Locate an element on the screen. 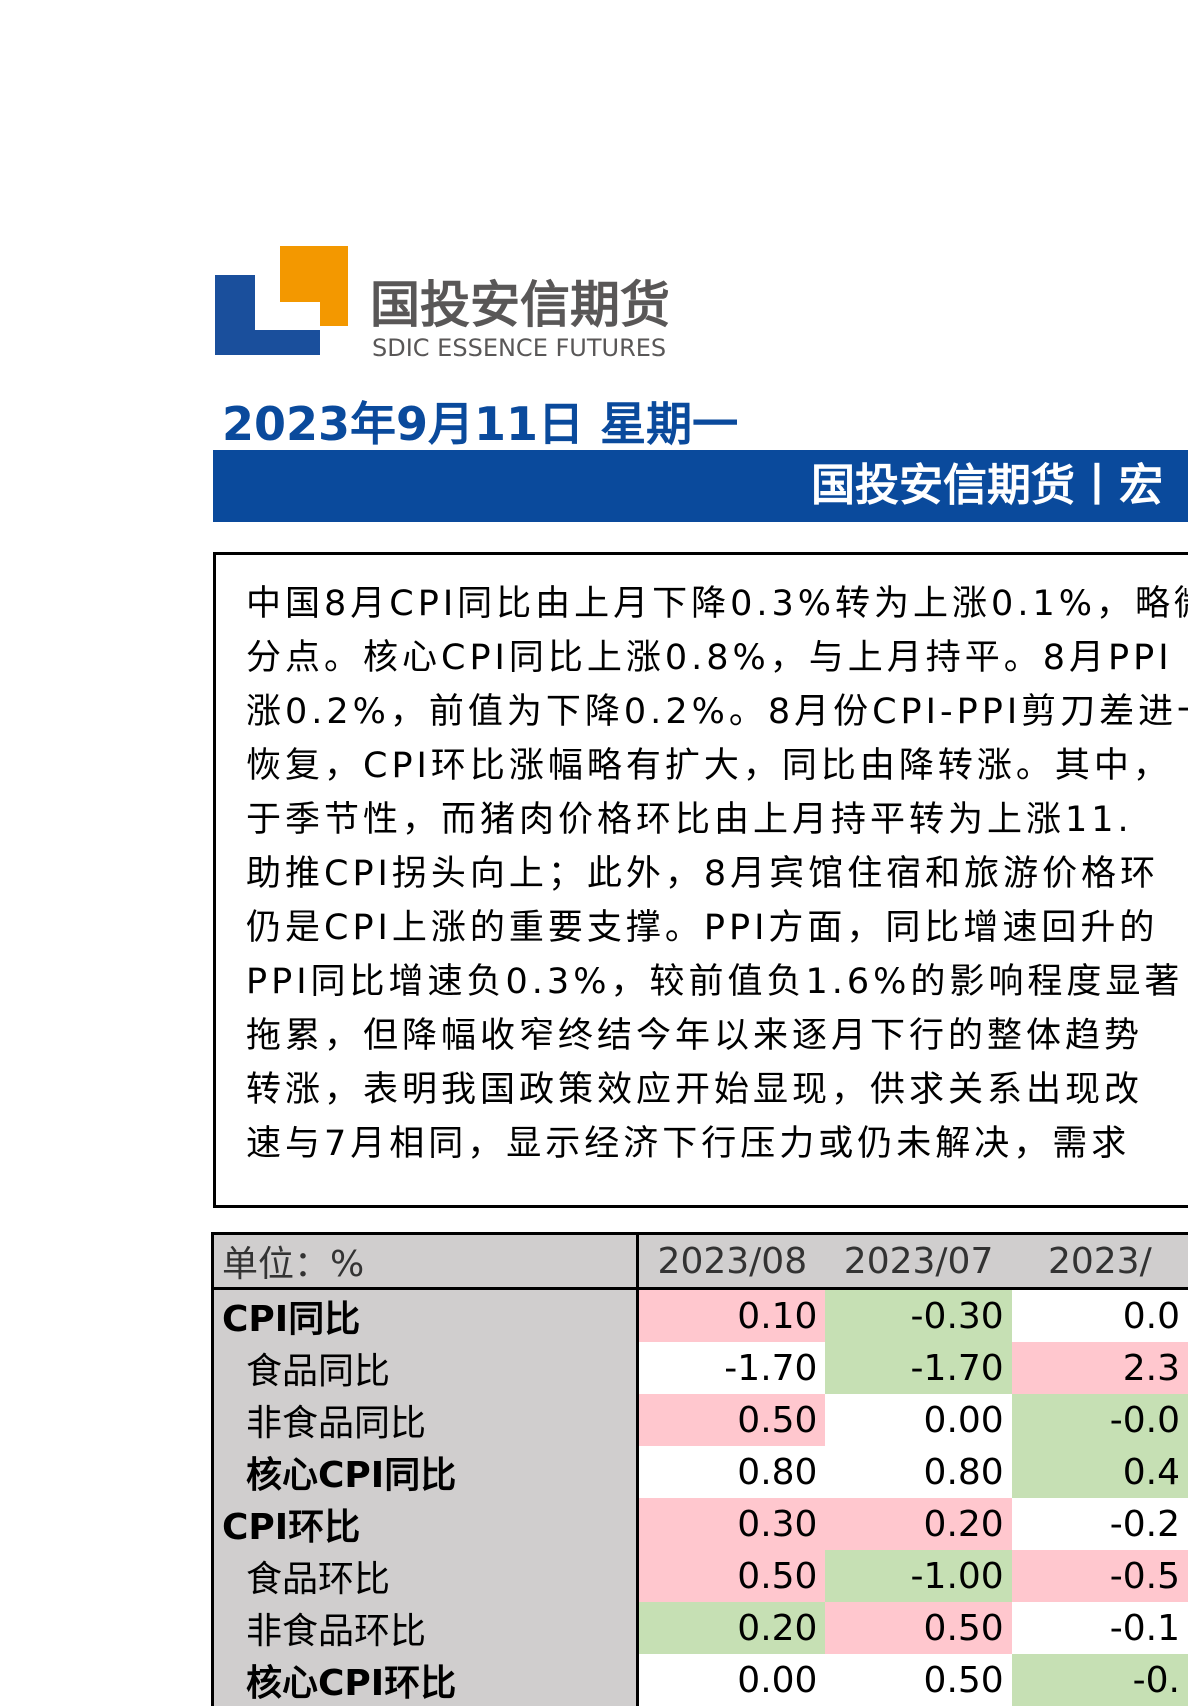 The height and width of the screenshot is (1706, 1188). value-cell: -0.30 is located at coordinates (918, 1316).